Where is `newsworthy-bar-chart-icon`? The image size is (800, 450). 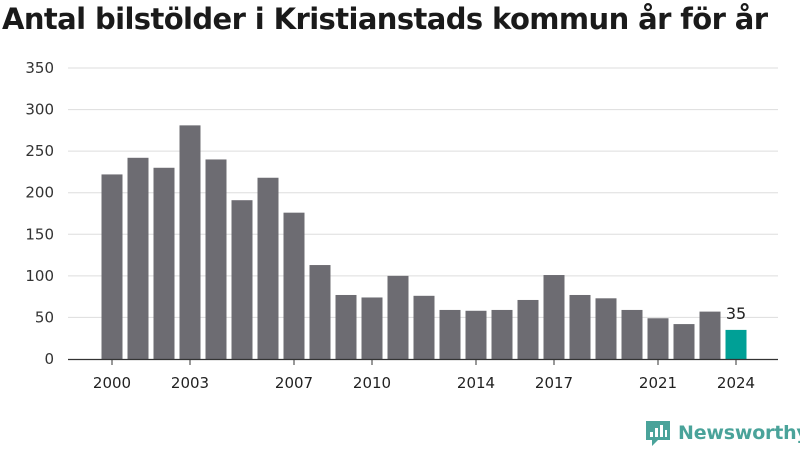 newsworthy-bar-chart-icon is located at coordinates (658, 433).